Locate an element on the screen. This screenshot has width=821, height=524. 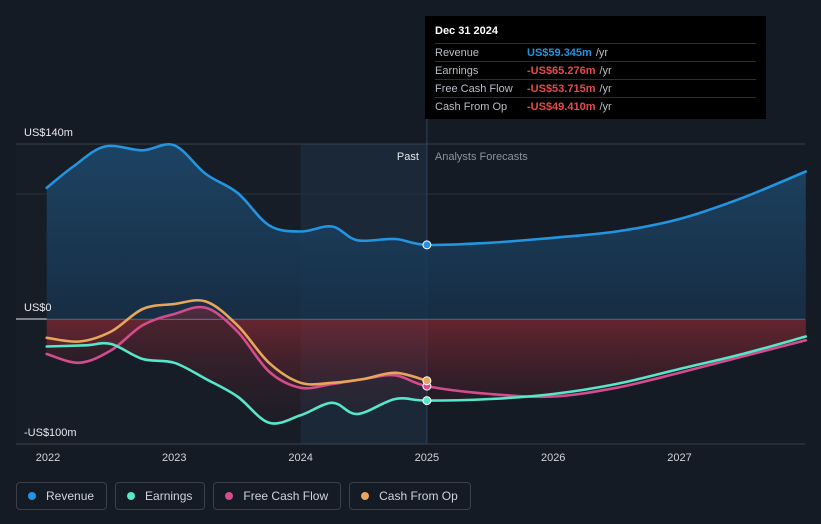
tooltip-label: Earnings is located at coordinates (457, 70).